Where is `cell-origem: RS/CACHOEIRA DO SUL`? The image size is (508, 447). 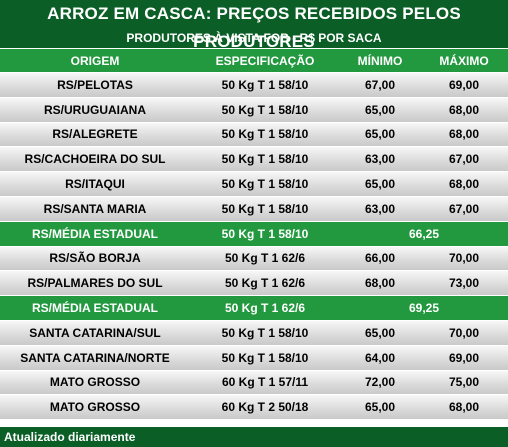 cell-origem: RS/CACHOEIRA DO SUL is located at coordinates (95, 159).